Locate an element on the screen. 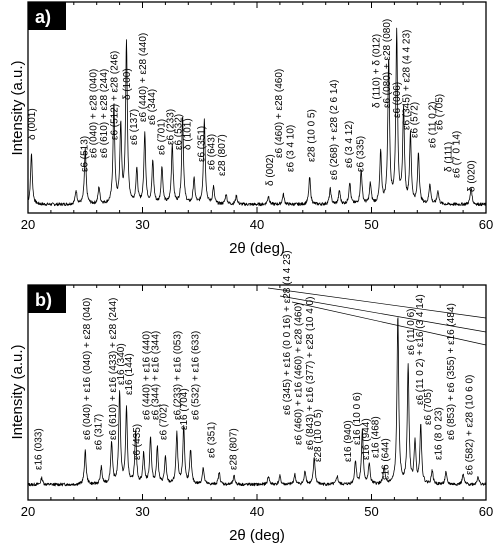 This screenshot has width=499, height=550. peak-annotation: ε6 (344) is located at coordinates (152, 107).